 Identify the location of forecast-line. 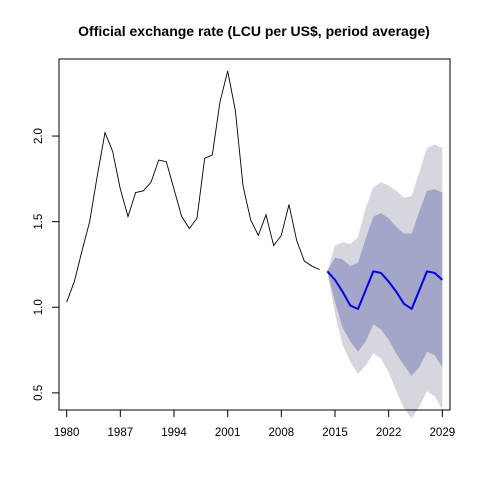
(384, 290).